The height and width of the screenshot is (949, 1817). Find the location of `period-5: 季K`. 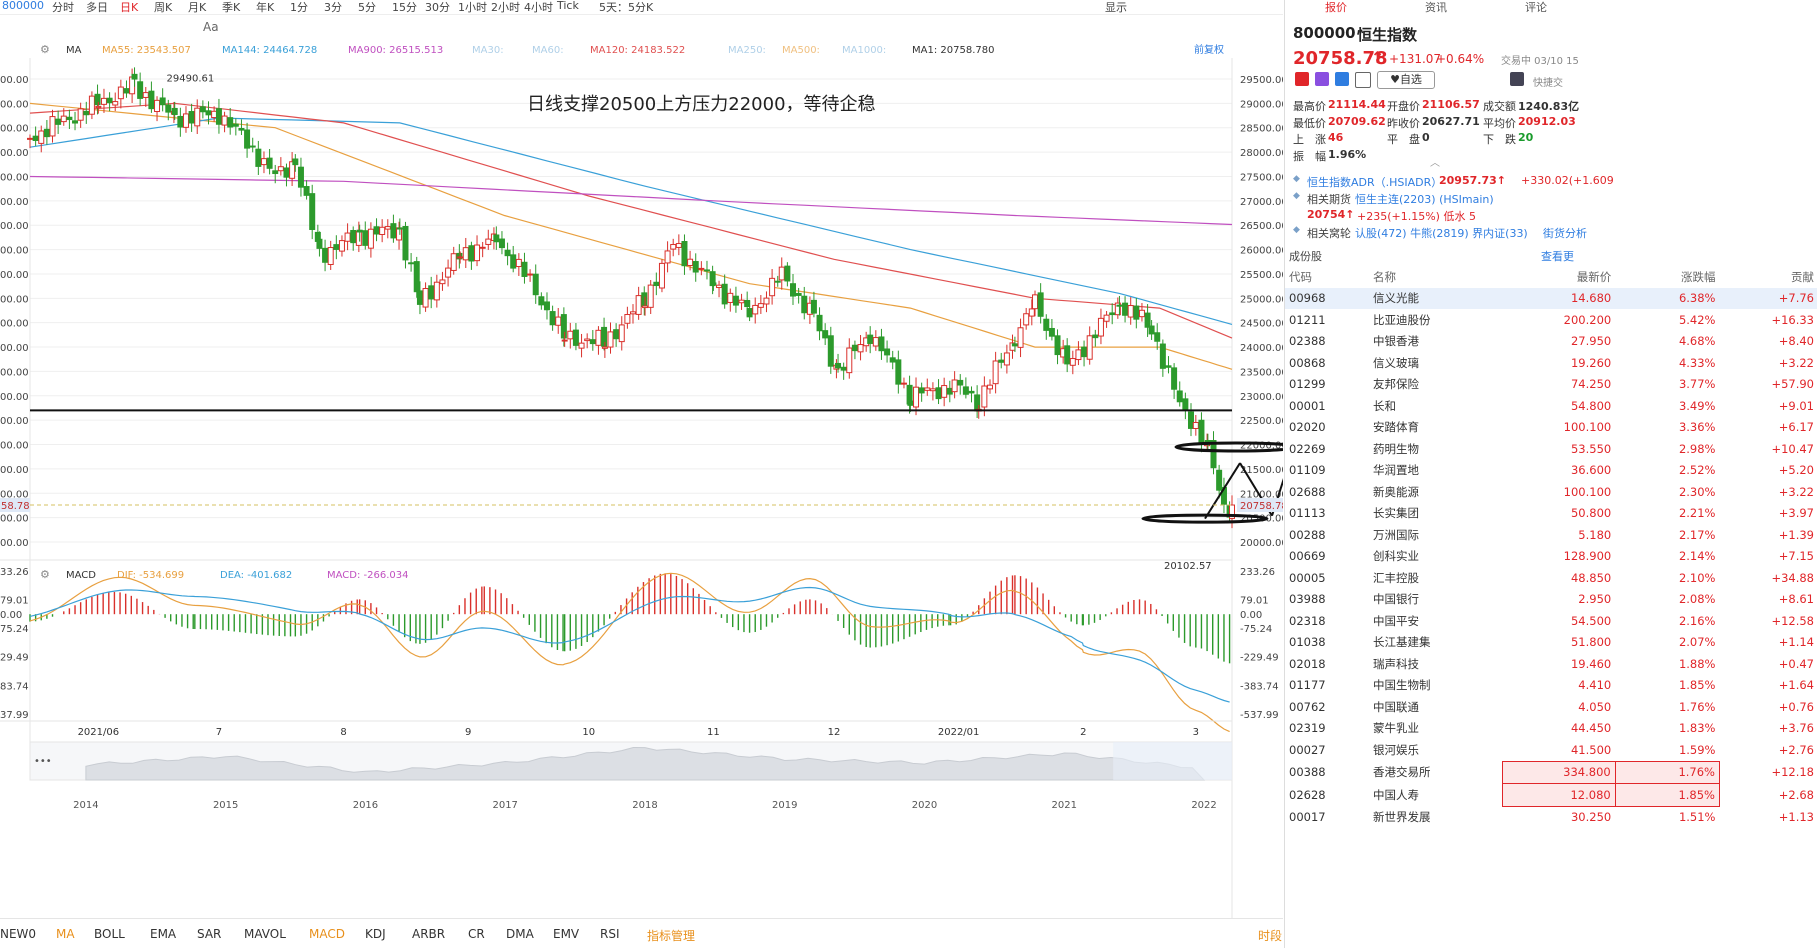

period-5: 季K is located at coordinates (231, 7).